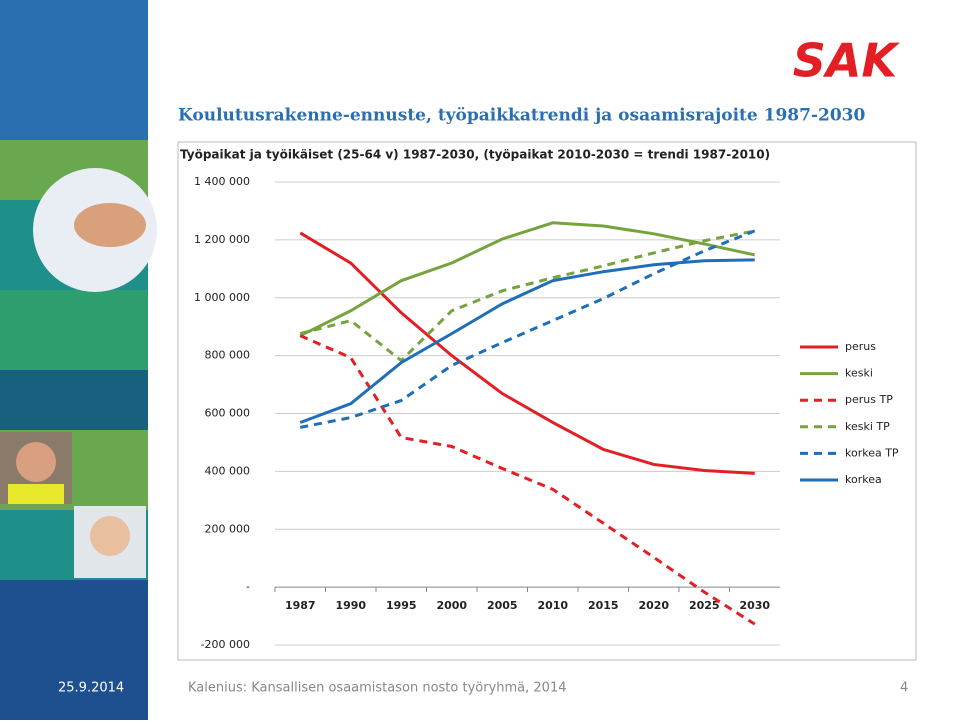  What do you see at coordinates (222, 239) in the screenshot?
I see `y-tick-label: 1 200 000` at bounding box center [222, 239].